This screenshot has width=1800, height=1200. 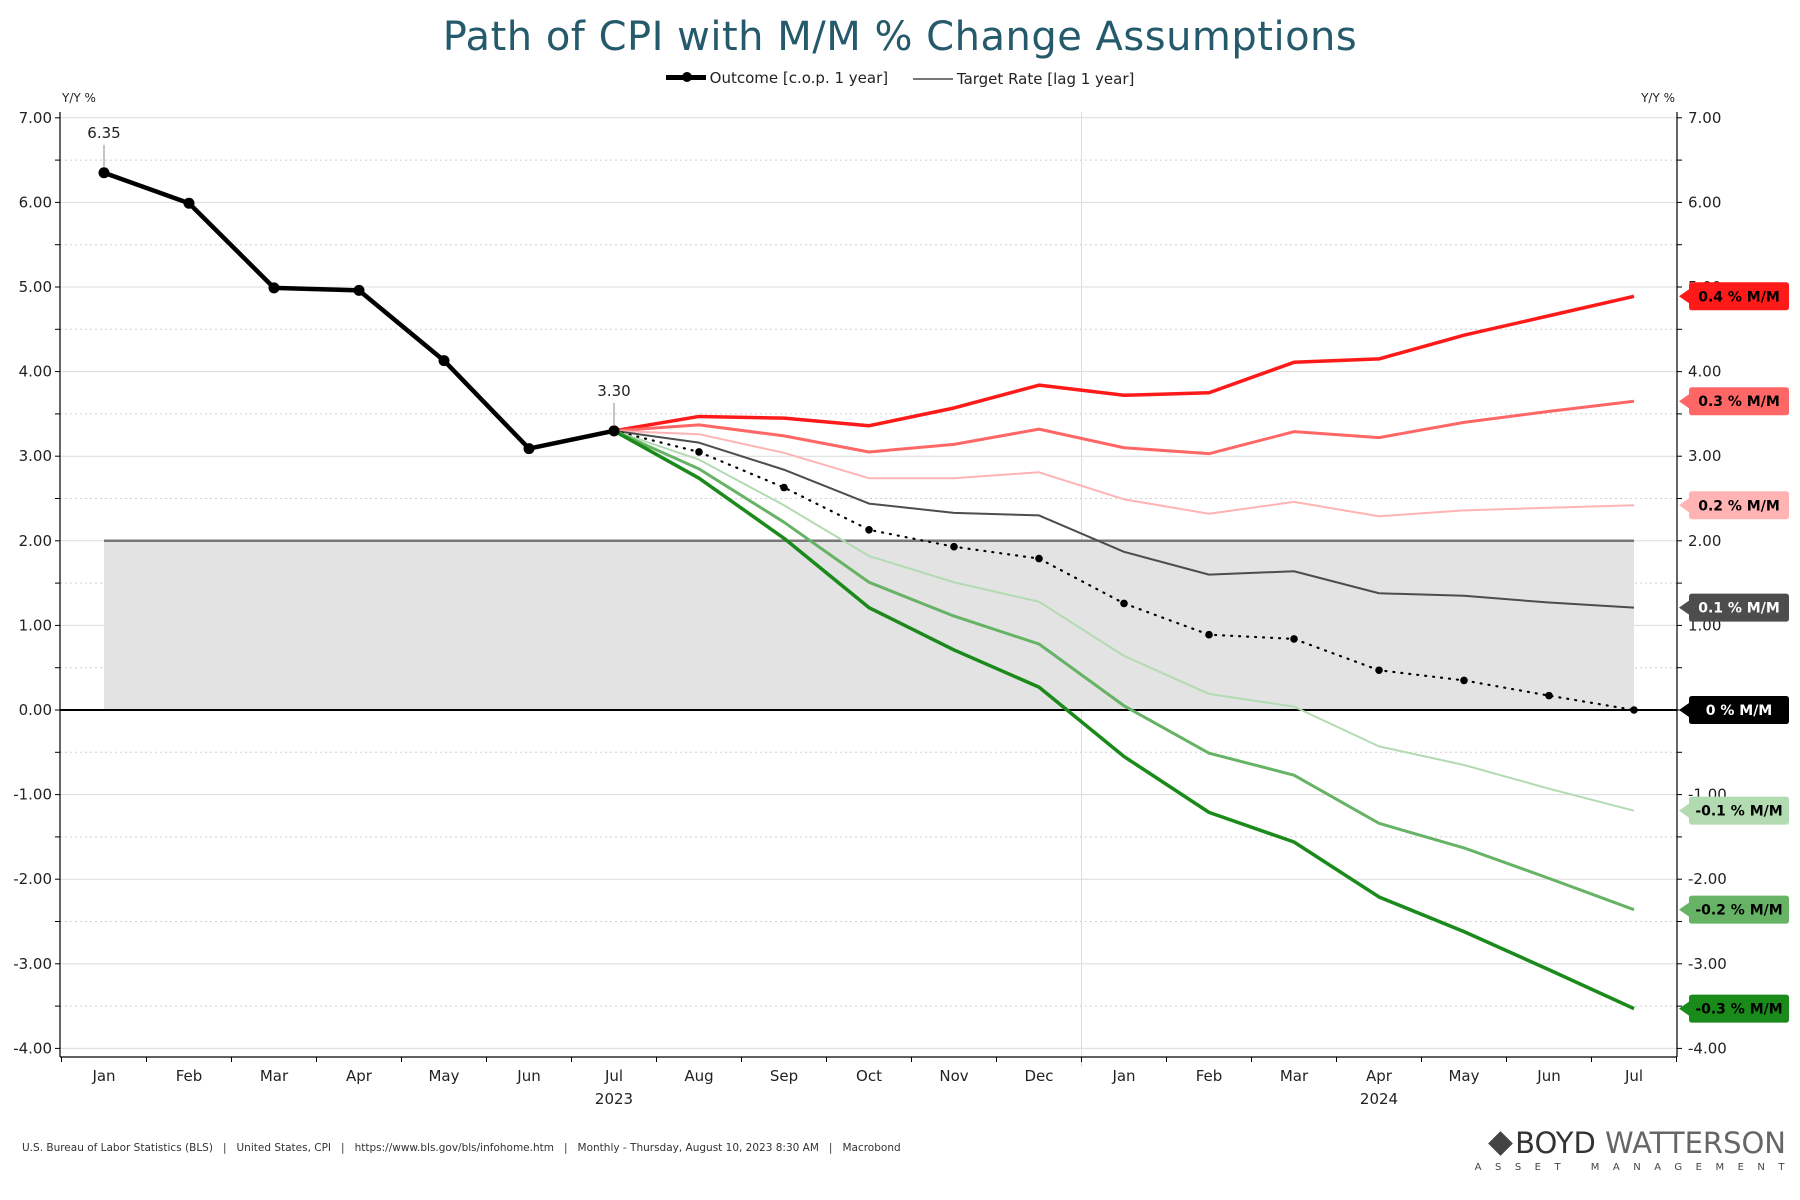 What do you see at coordinates (1739, 711) in the screenshot?
I see `series-end-label-text: 0 % M/M` at bounding box center [1739, 711].